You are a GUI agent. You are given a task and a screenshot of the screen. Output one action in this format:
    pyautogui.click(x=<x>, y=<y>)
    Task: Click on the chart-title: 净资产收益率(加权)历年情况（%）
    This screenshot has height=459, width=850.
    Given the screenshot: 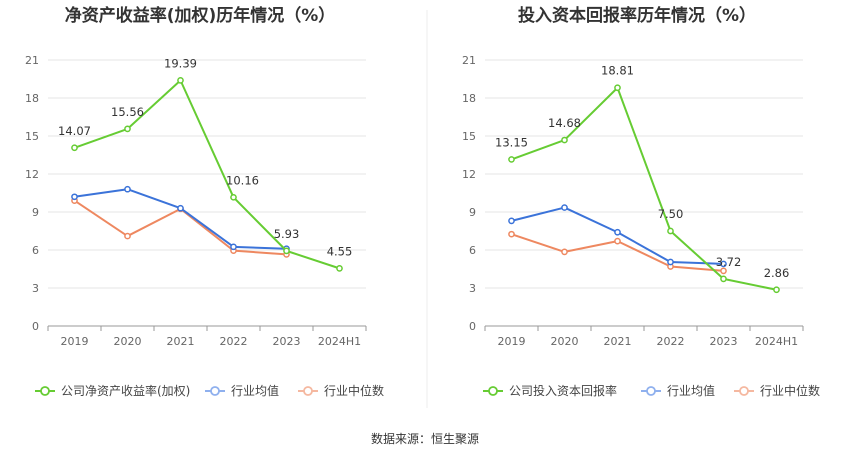 What is the action you would take?
    pyautogui.click(x=200, y=15)
    